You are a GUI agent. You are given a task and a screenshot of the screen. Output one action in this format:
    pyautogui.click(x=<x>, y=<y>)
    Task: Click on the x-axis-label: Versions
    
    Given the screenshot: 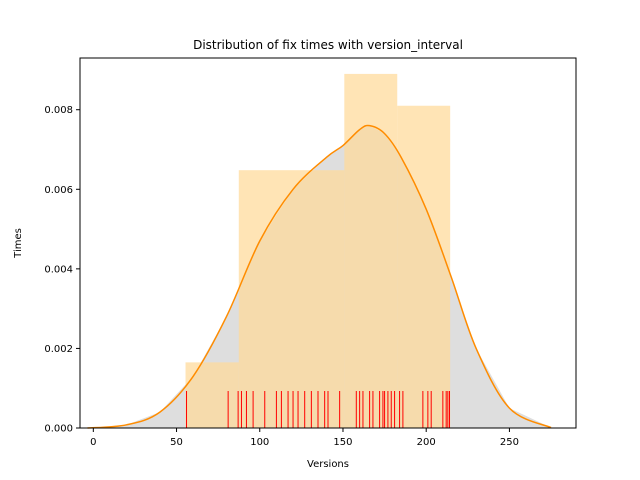 What is the action you would take?
    pyautogui.click(x=328, y=464)
    